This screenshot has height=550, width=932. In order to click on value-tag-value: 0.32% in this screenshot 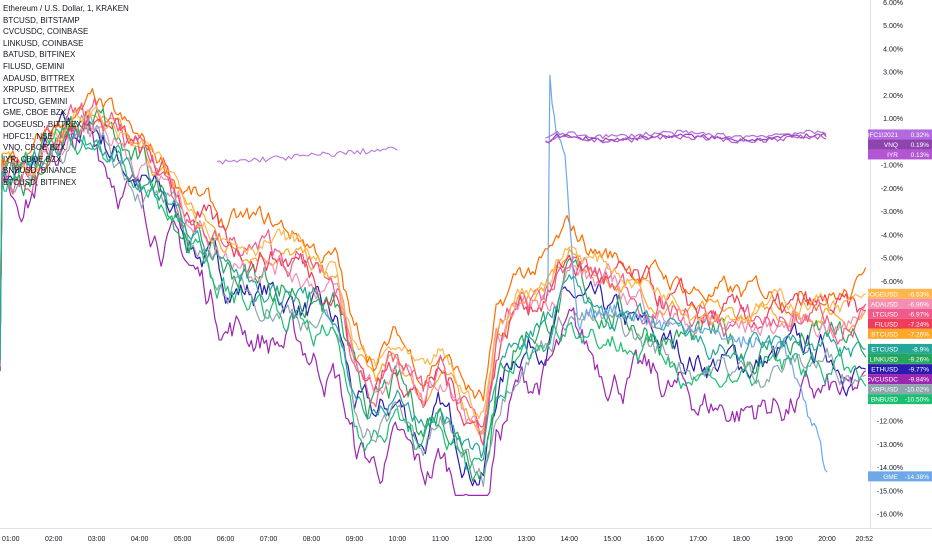, I will do `click(920, 135)`.